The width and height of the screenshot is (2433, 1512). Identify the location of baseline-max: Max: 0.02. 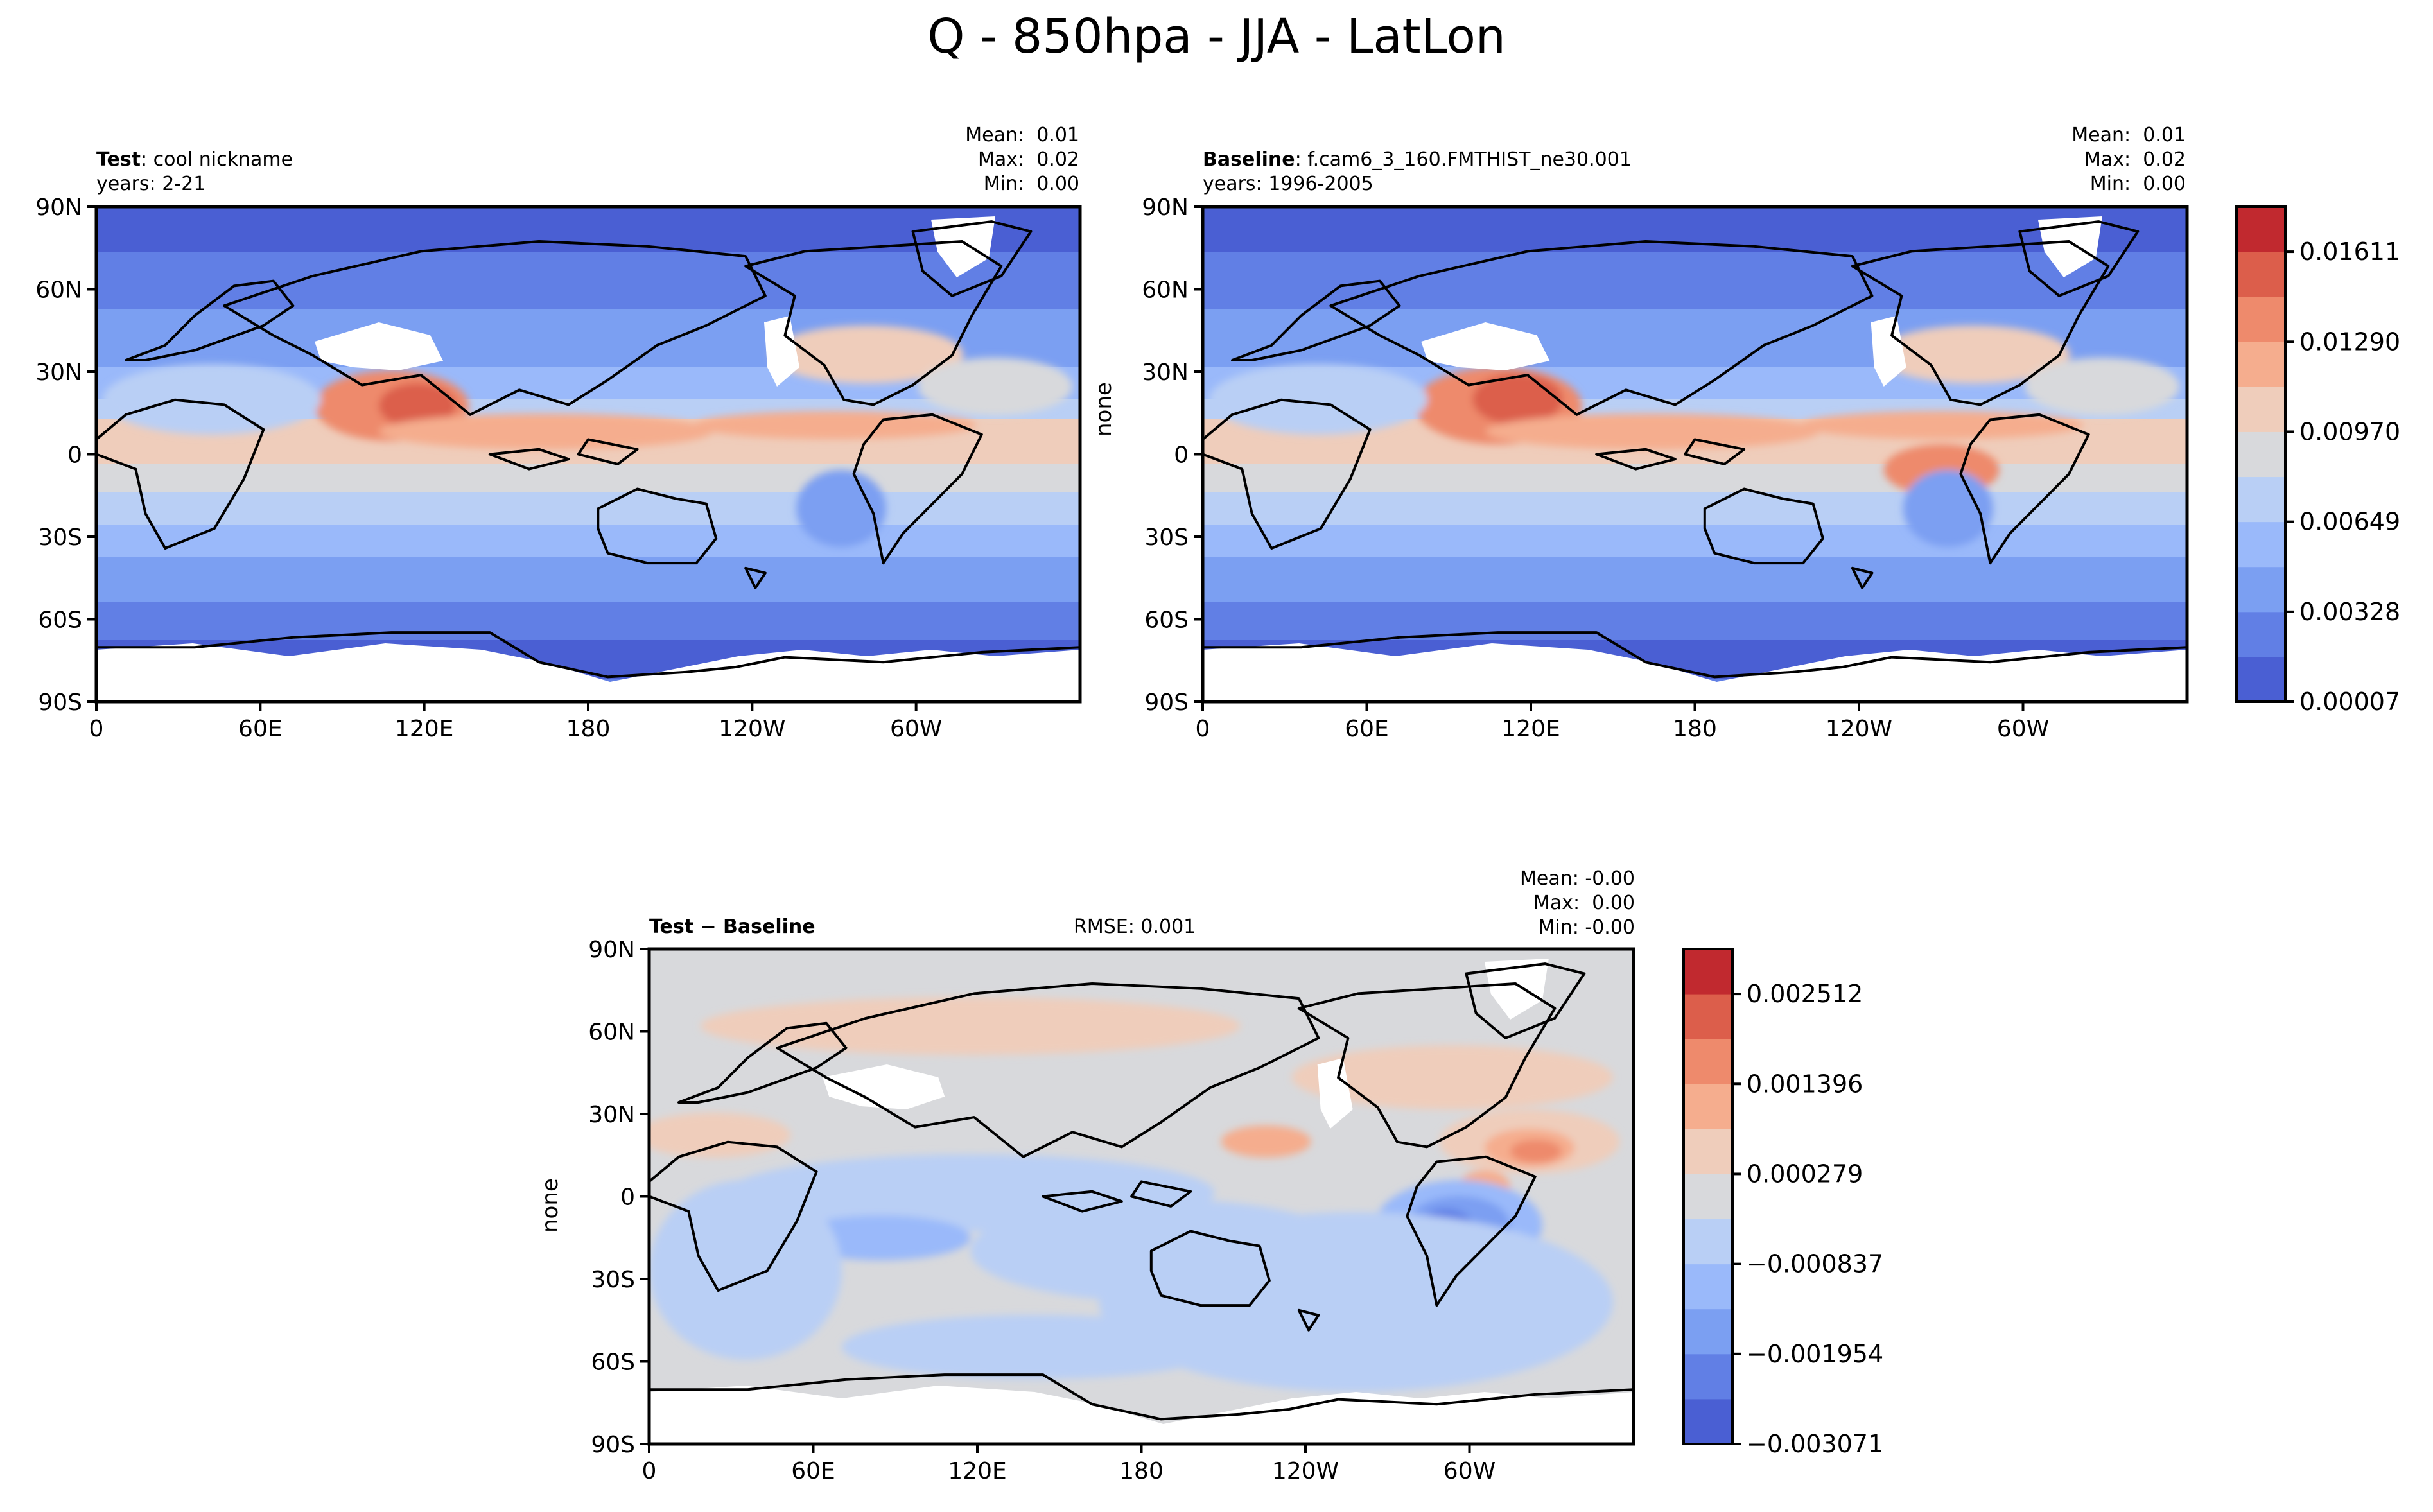
(2135, 159).